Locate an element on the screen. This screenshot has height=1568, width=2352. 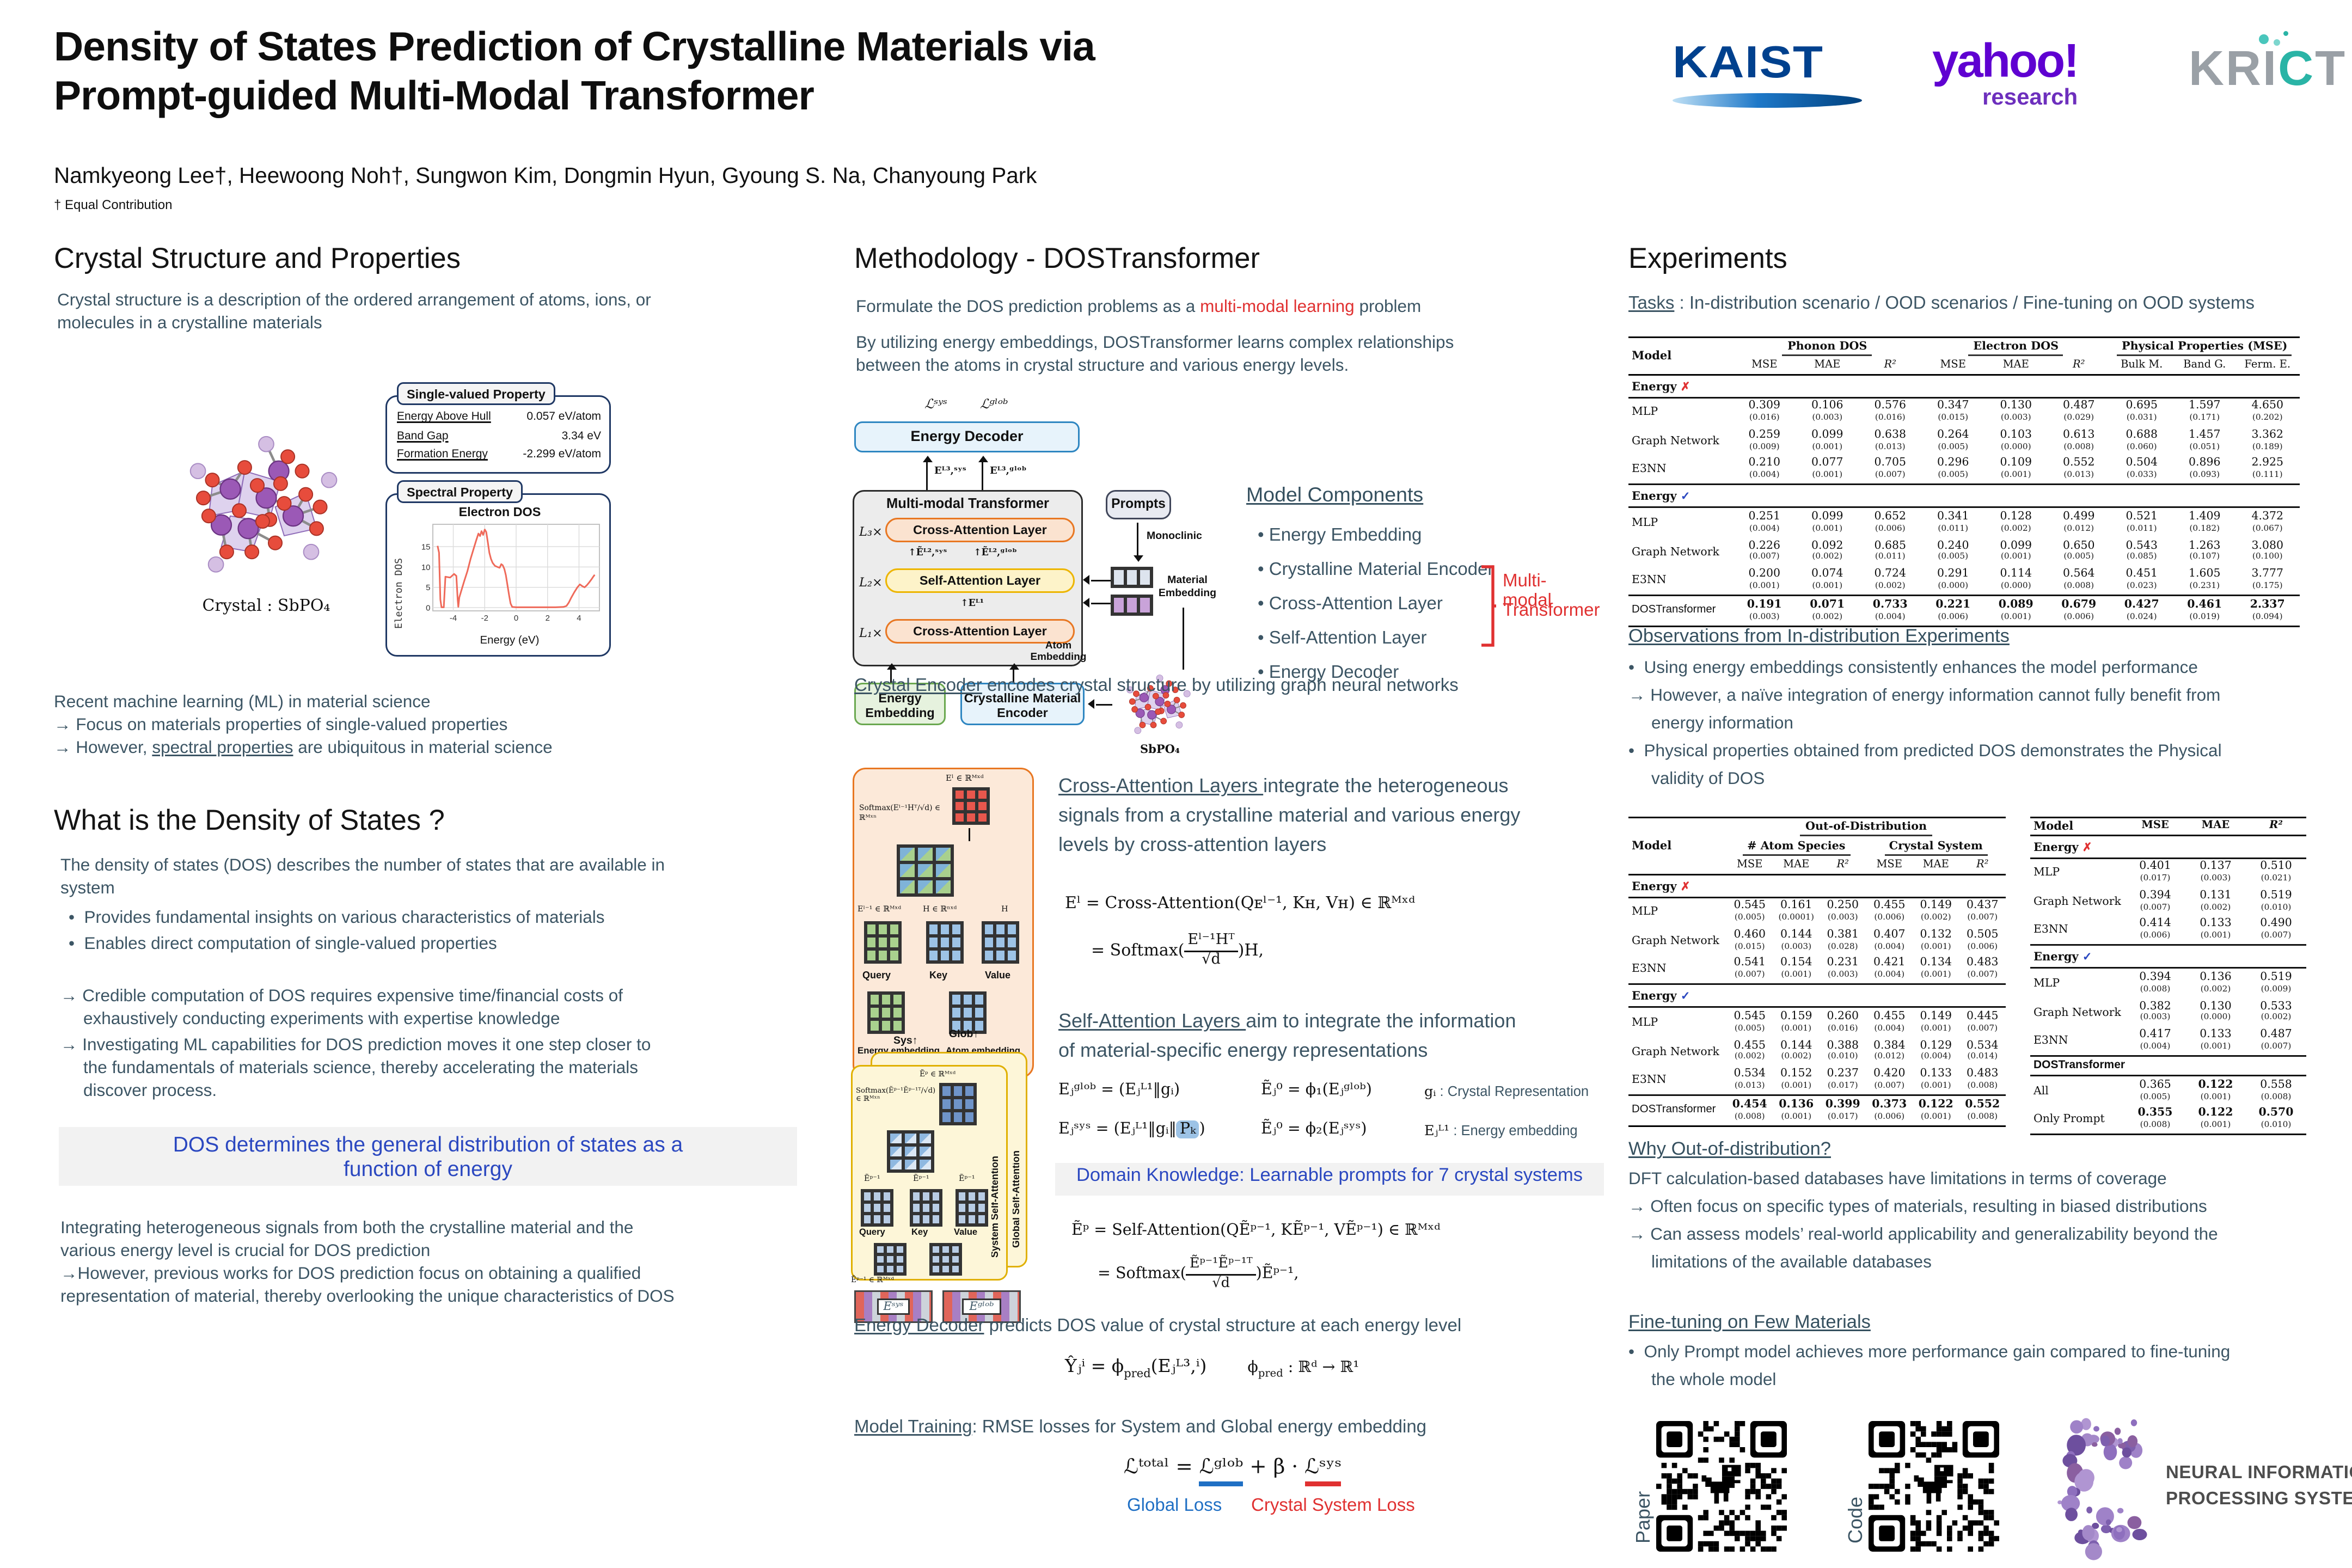
crystal-structure-image-small is located at coordinates (1158, 704).